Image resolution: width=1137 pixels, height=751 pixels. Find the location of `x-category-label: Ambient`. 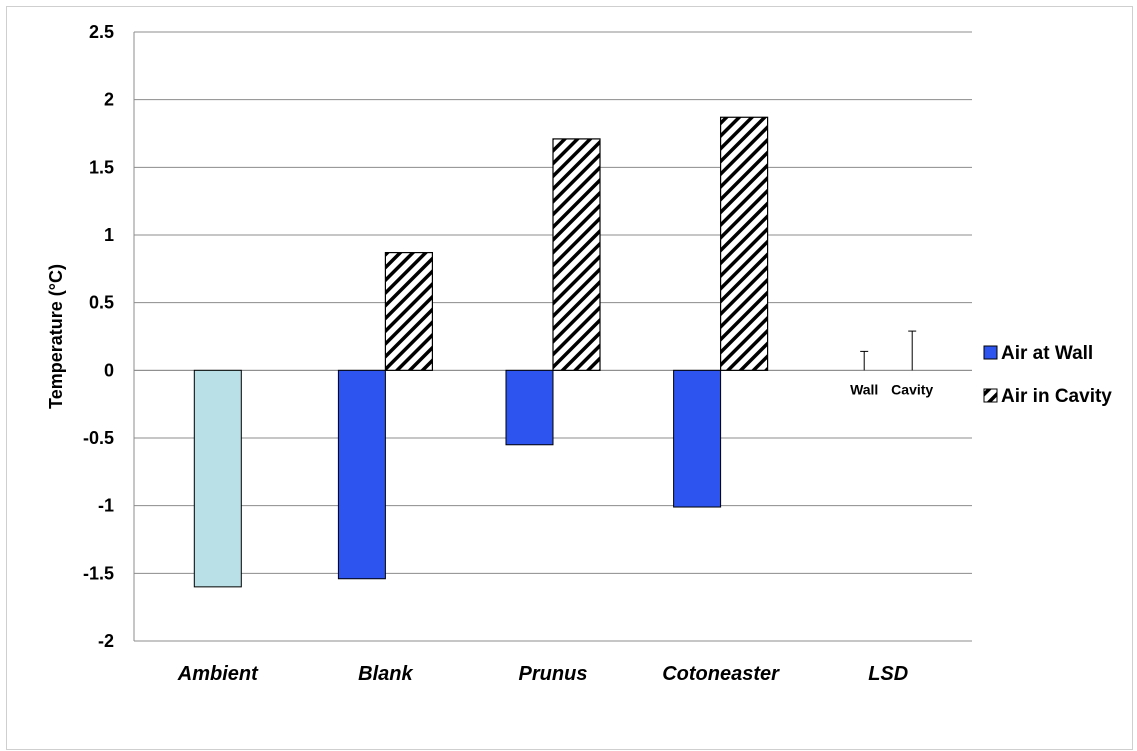

x-category-label: Ambient is located at coordinates (218, 674).